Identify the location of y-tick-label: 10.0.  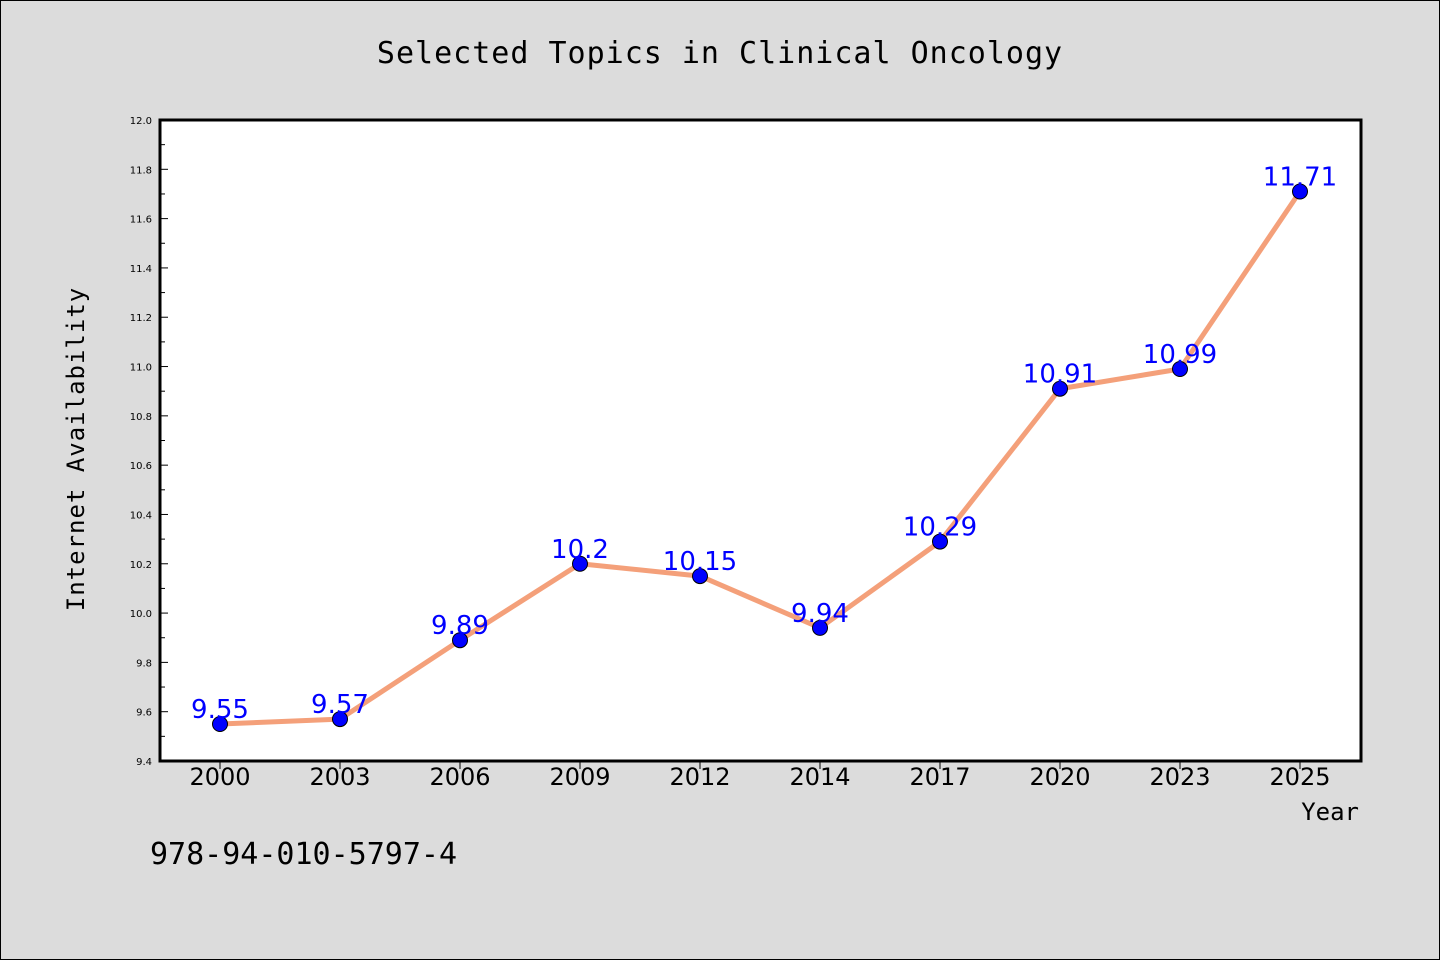
(141, 614).